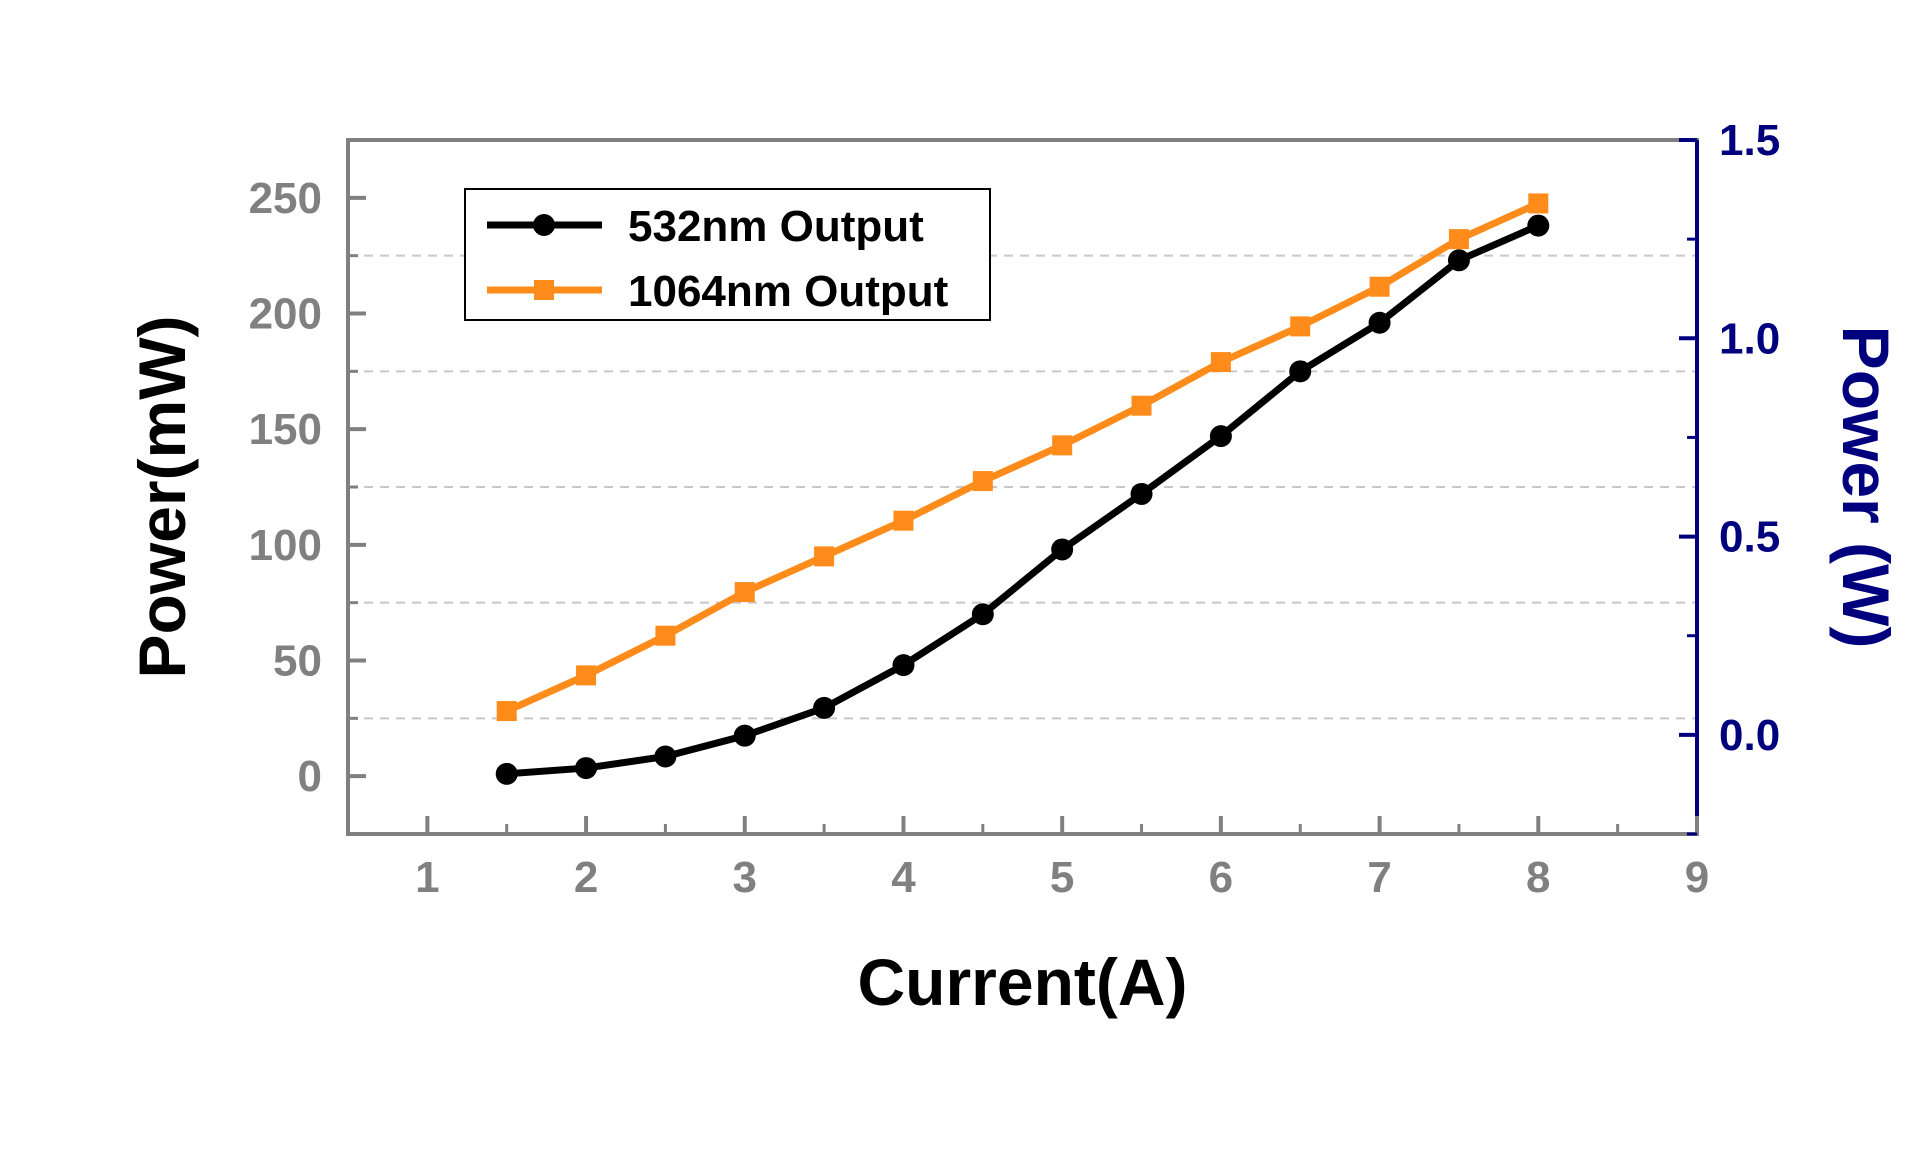 Image resolution: width=1920 pixels, height=1152 pixels. What do you see at coordinates (285, 429) in the screenshot?
I see `y-tick-label: 150` at bounding box center [285, 429].